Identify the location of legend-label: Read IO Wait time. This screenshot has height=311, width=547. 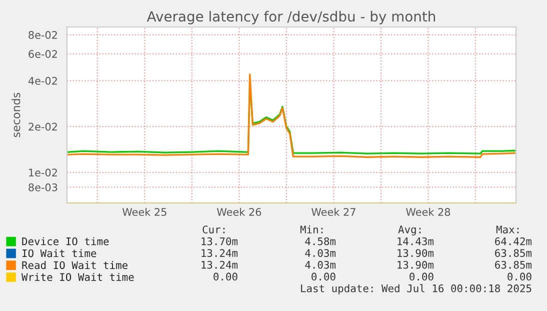
(75, 265).